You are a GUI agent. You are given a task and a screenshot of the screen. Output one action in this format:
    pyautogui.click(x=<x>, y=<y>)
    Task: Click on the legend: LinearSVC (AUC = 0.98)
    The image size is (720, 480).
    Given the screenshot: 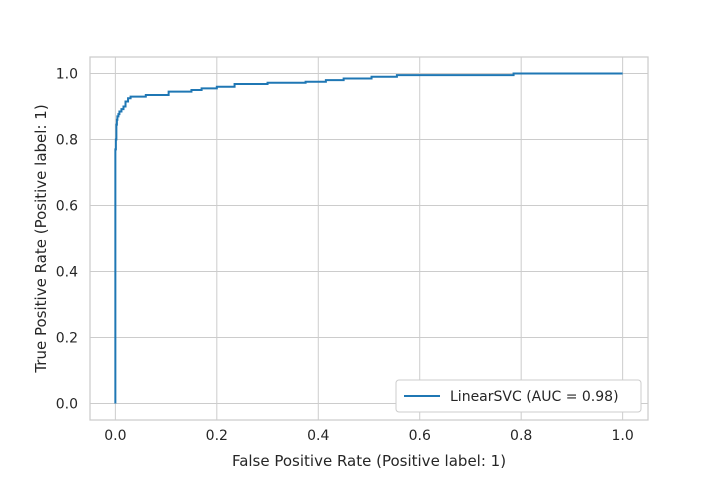 What is the action you would take?
    pyautogui.click(x=518, y=396)
    